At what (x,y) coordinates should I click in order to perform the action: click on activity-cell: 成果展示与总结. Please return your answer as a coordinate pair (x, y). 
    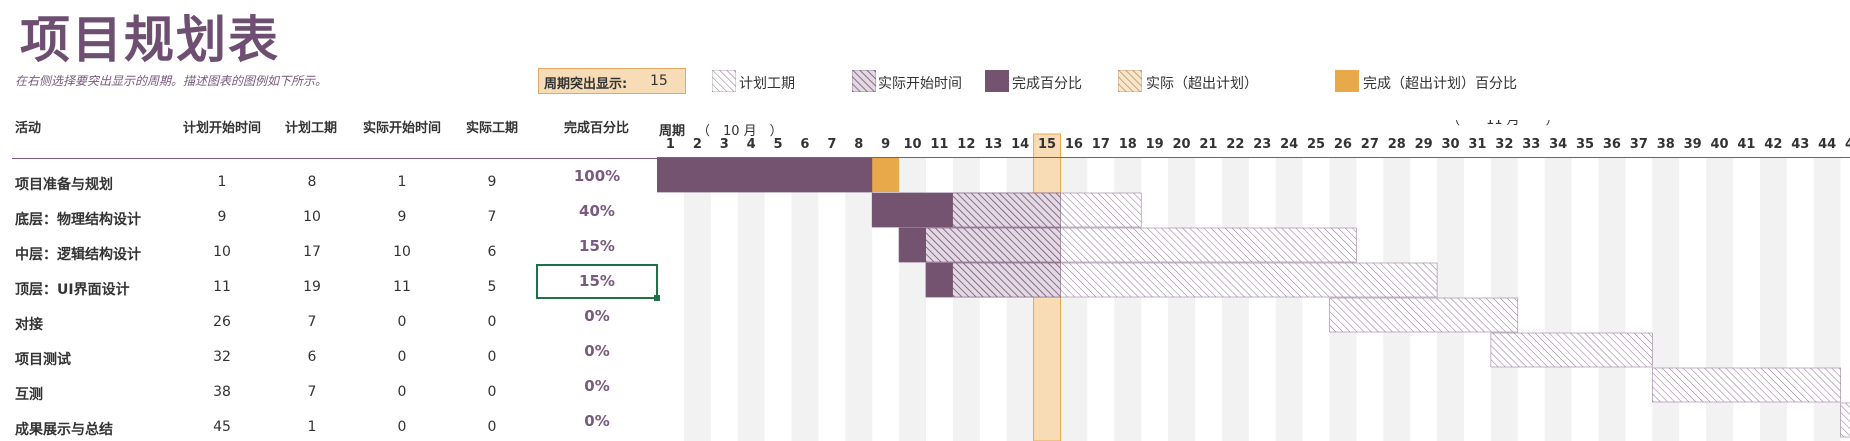
    Looking at the image, I should click on (64, 430).